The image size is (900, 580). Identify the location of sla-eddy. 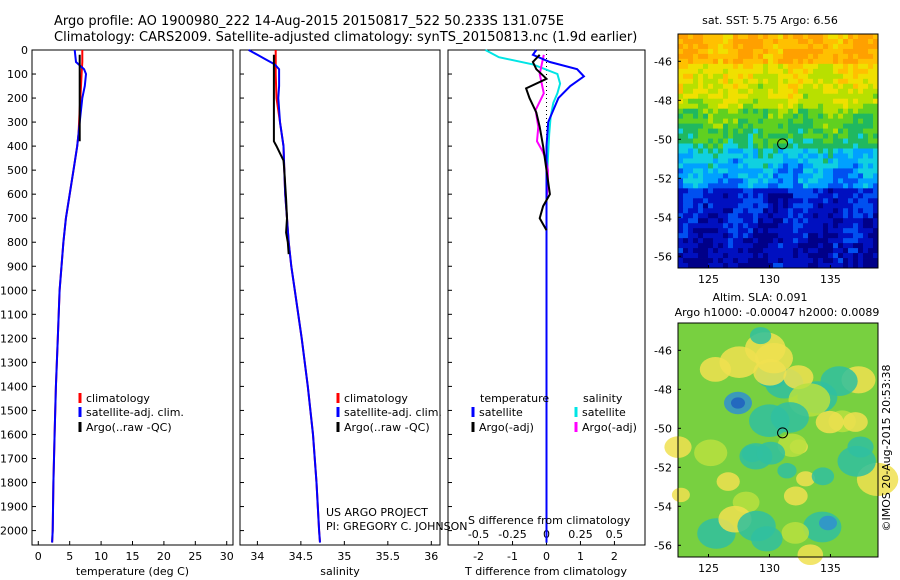
(711, 453).